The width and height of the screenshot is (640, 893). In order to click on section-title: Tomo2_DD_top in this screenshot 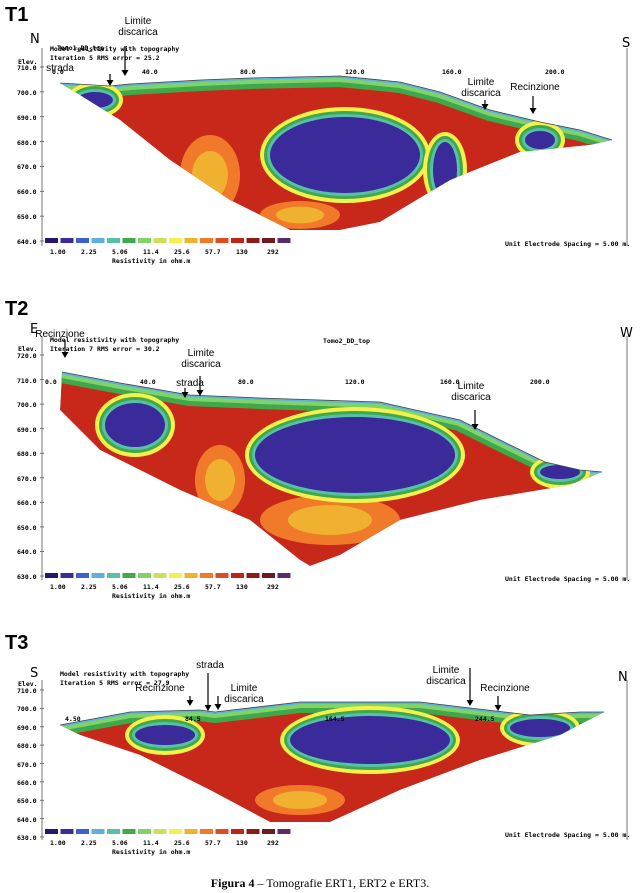, I will do `click(346, 341)`.